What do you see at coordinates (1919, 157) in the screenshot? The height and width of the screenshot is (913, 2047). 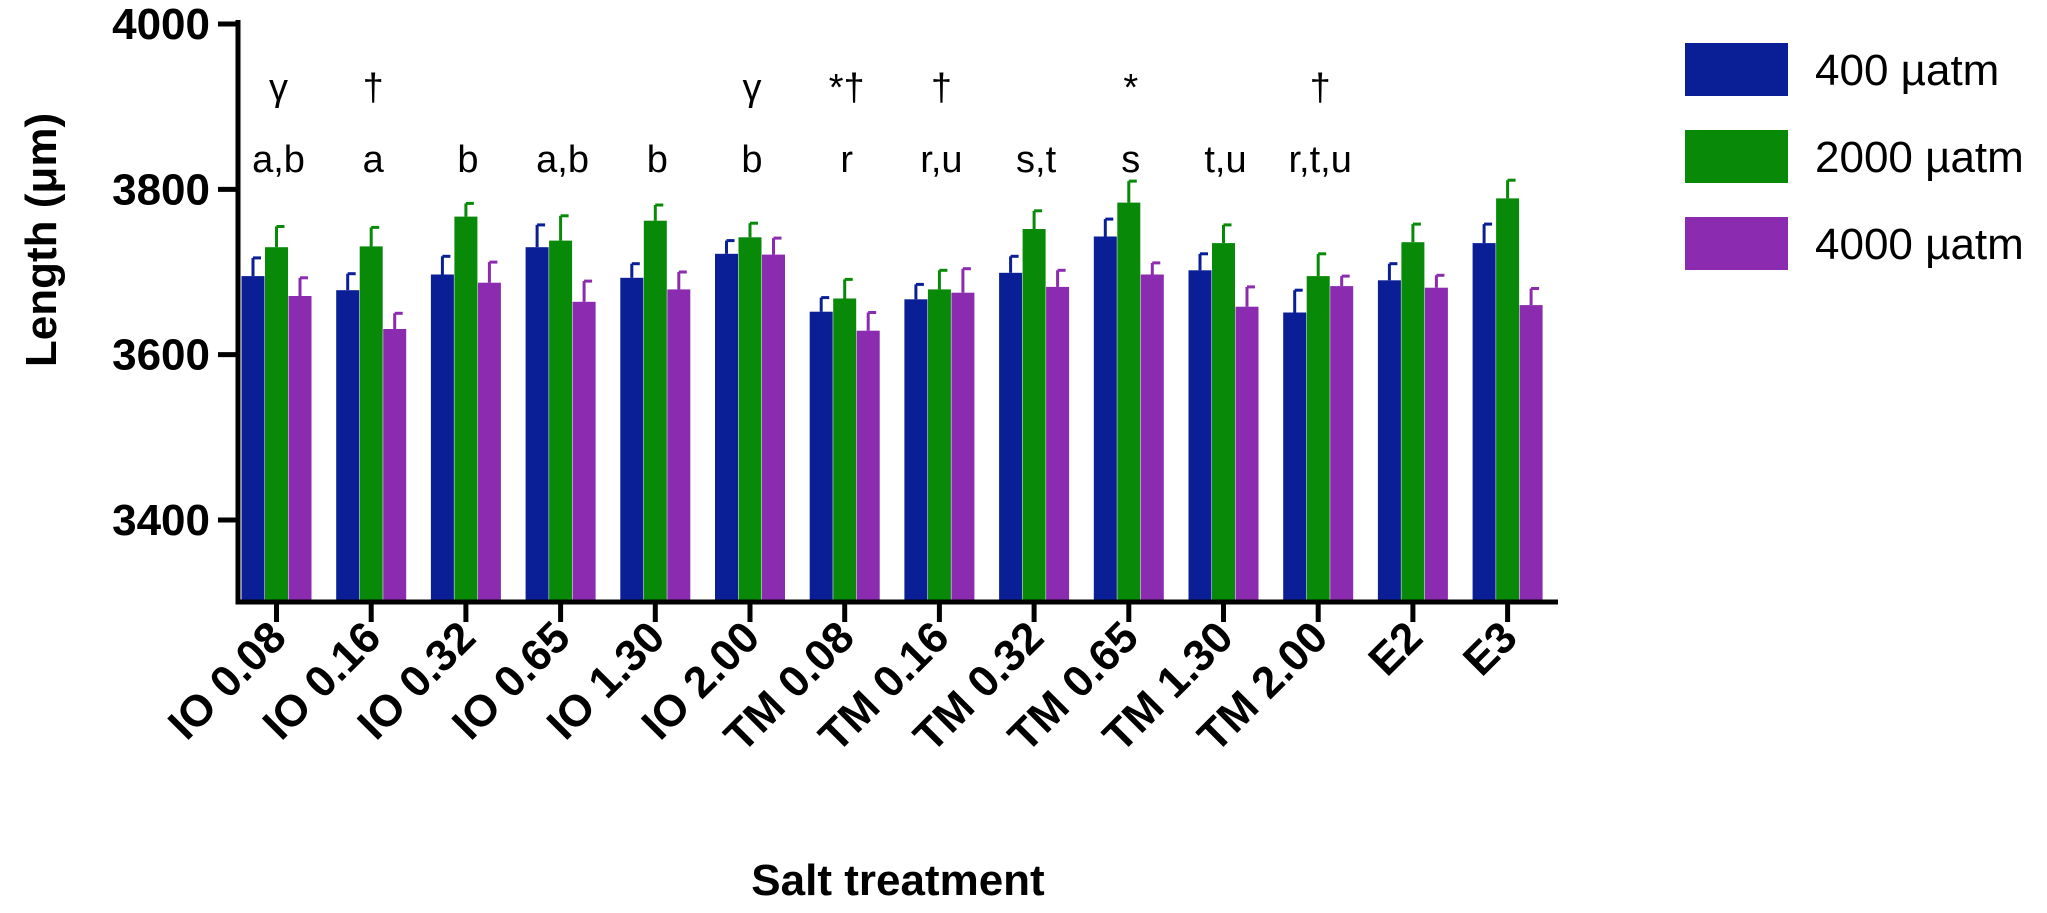 I see `legend-label-2: 2000 µatm` at bounding box center [1919, 157].